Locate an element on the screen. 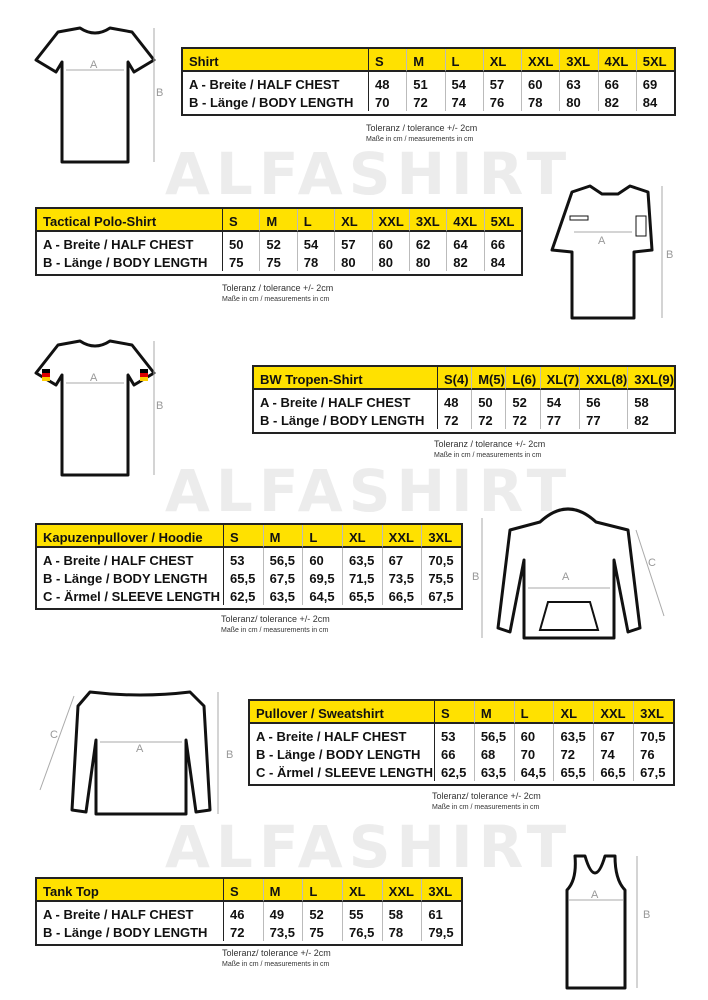  measurement-value: 62 is located at coordinates (427, 242).